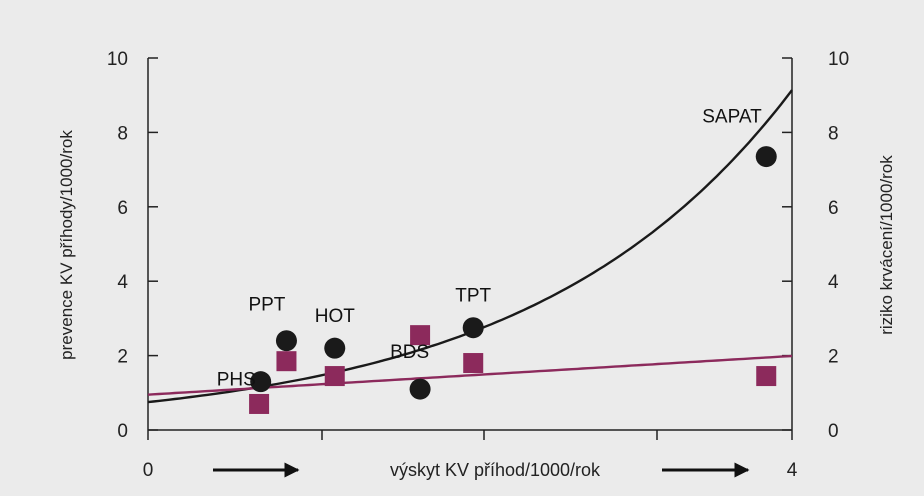  What do you see at coordinates (236, 380) in the screenshot?
I see `point-label: PHS` at bounding box center [236, 380].